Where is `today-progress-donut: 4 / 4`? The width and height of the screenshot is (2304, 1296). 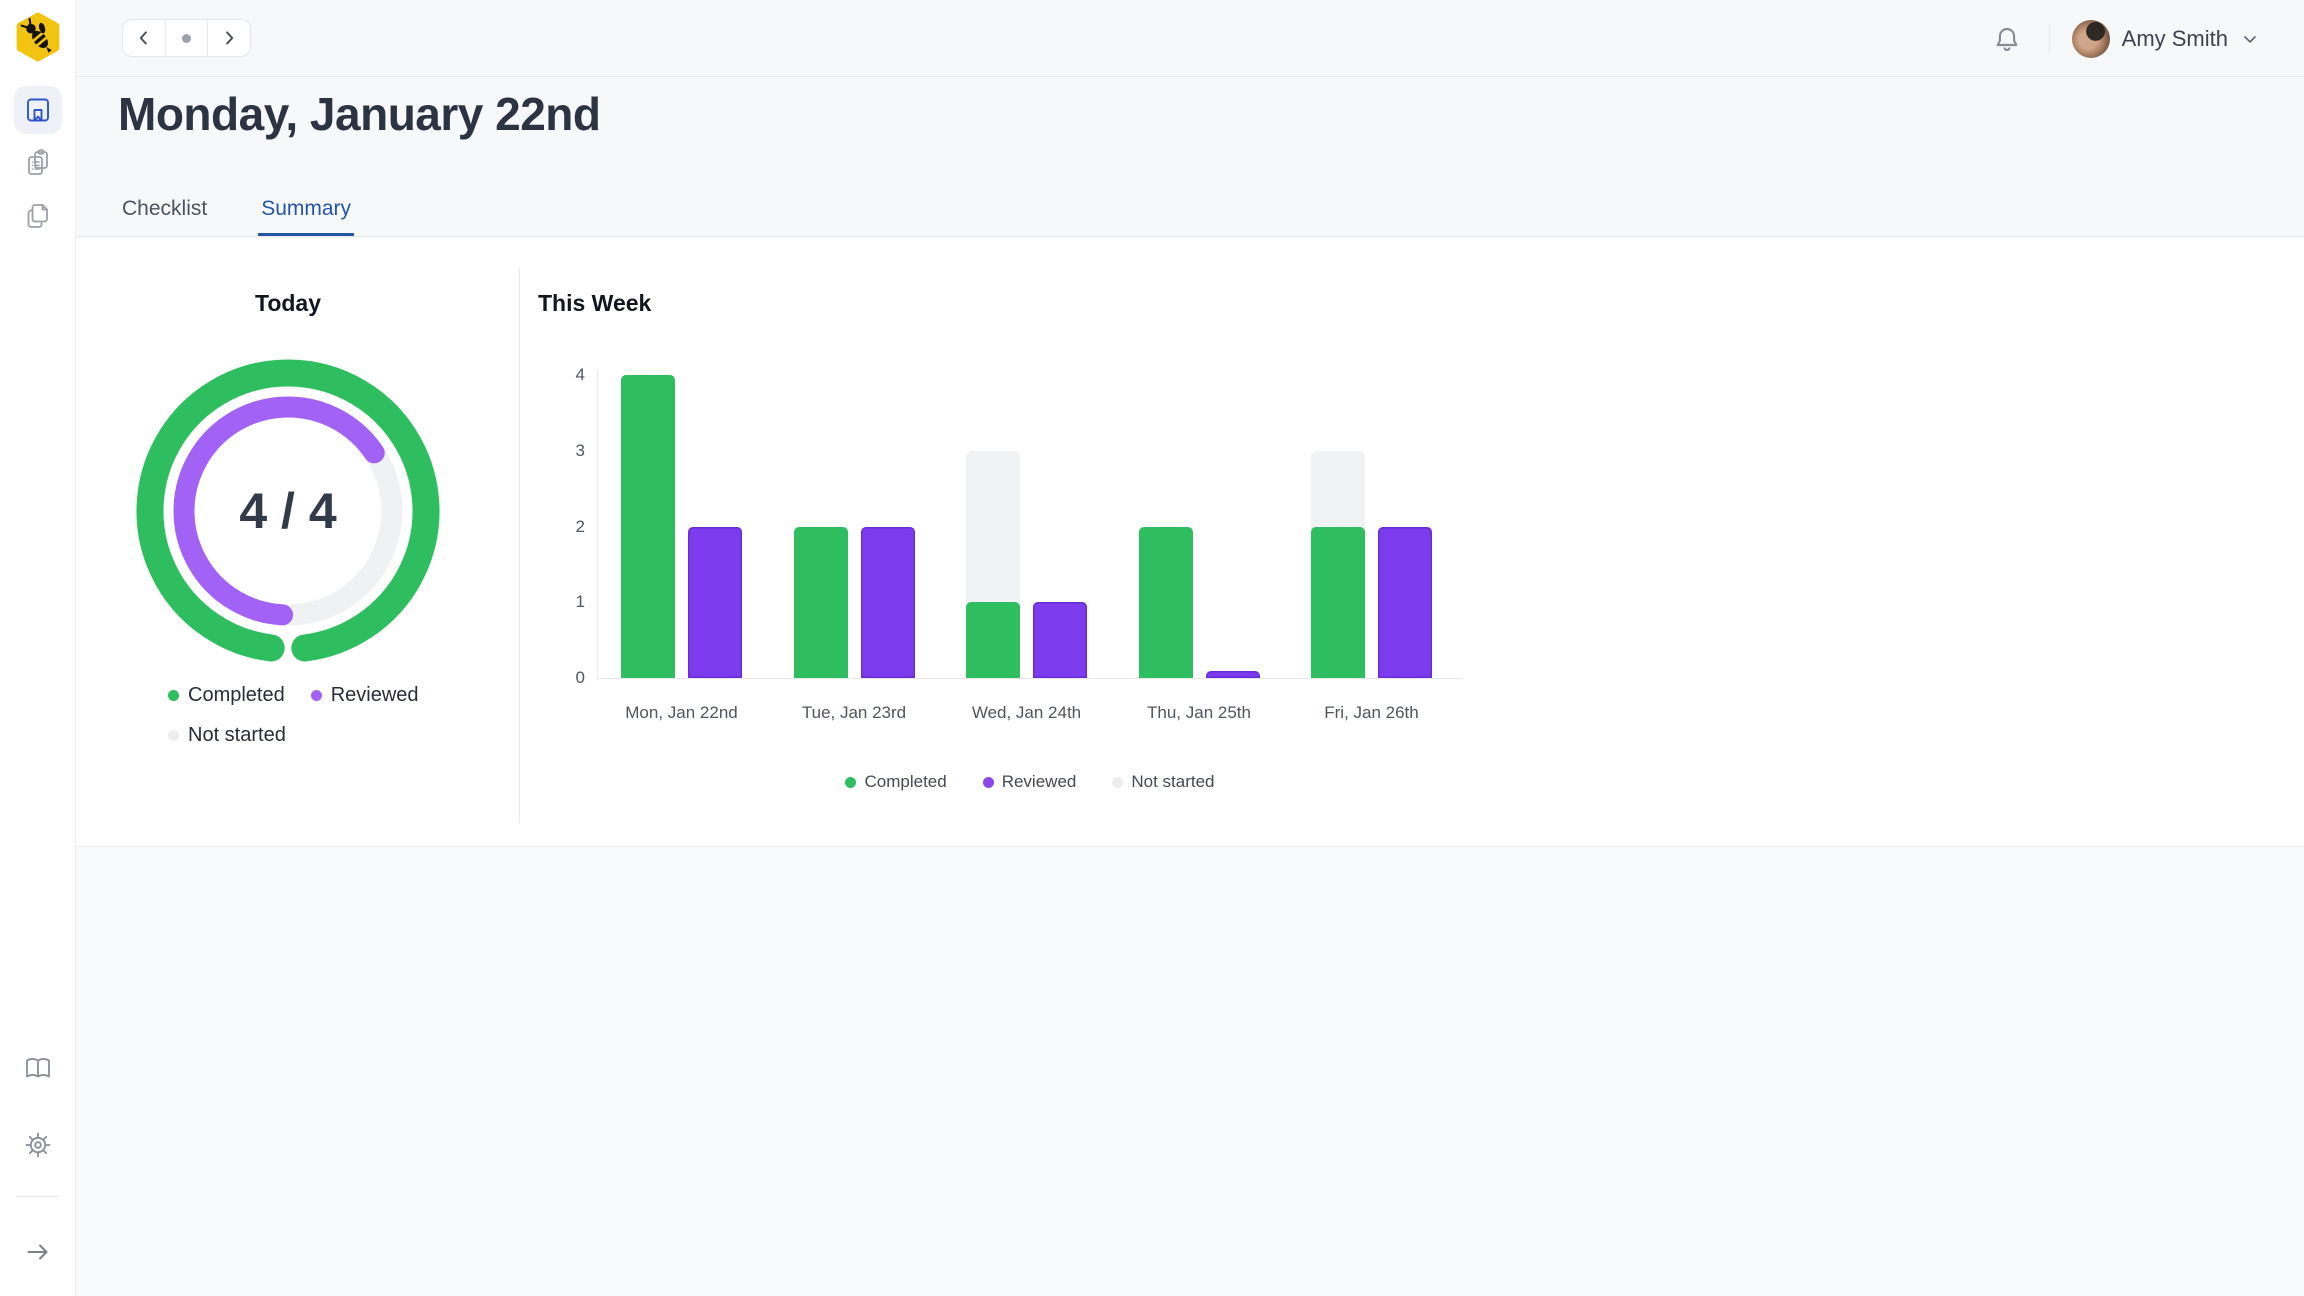 today-progress-donut: 4 / 4 is located at coordinates (288, 510).